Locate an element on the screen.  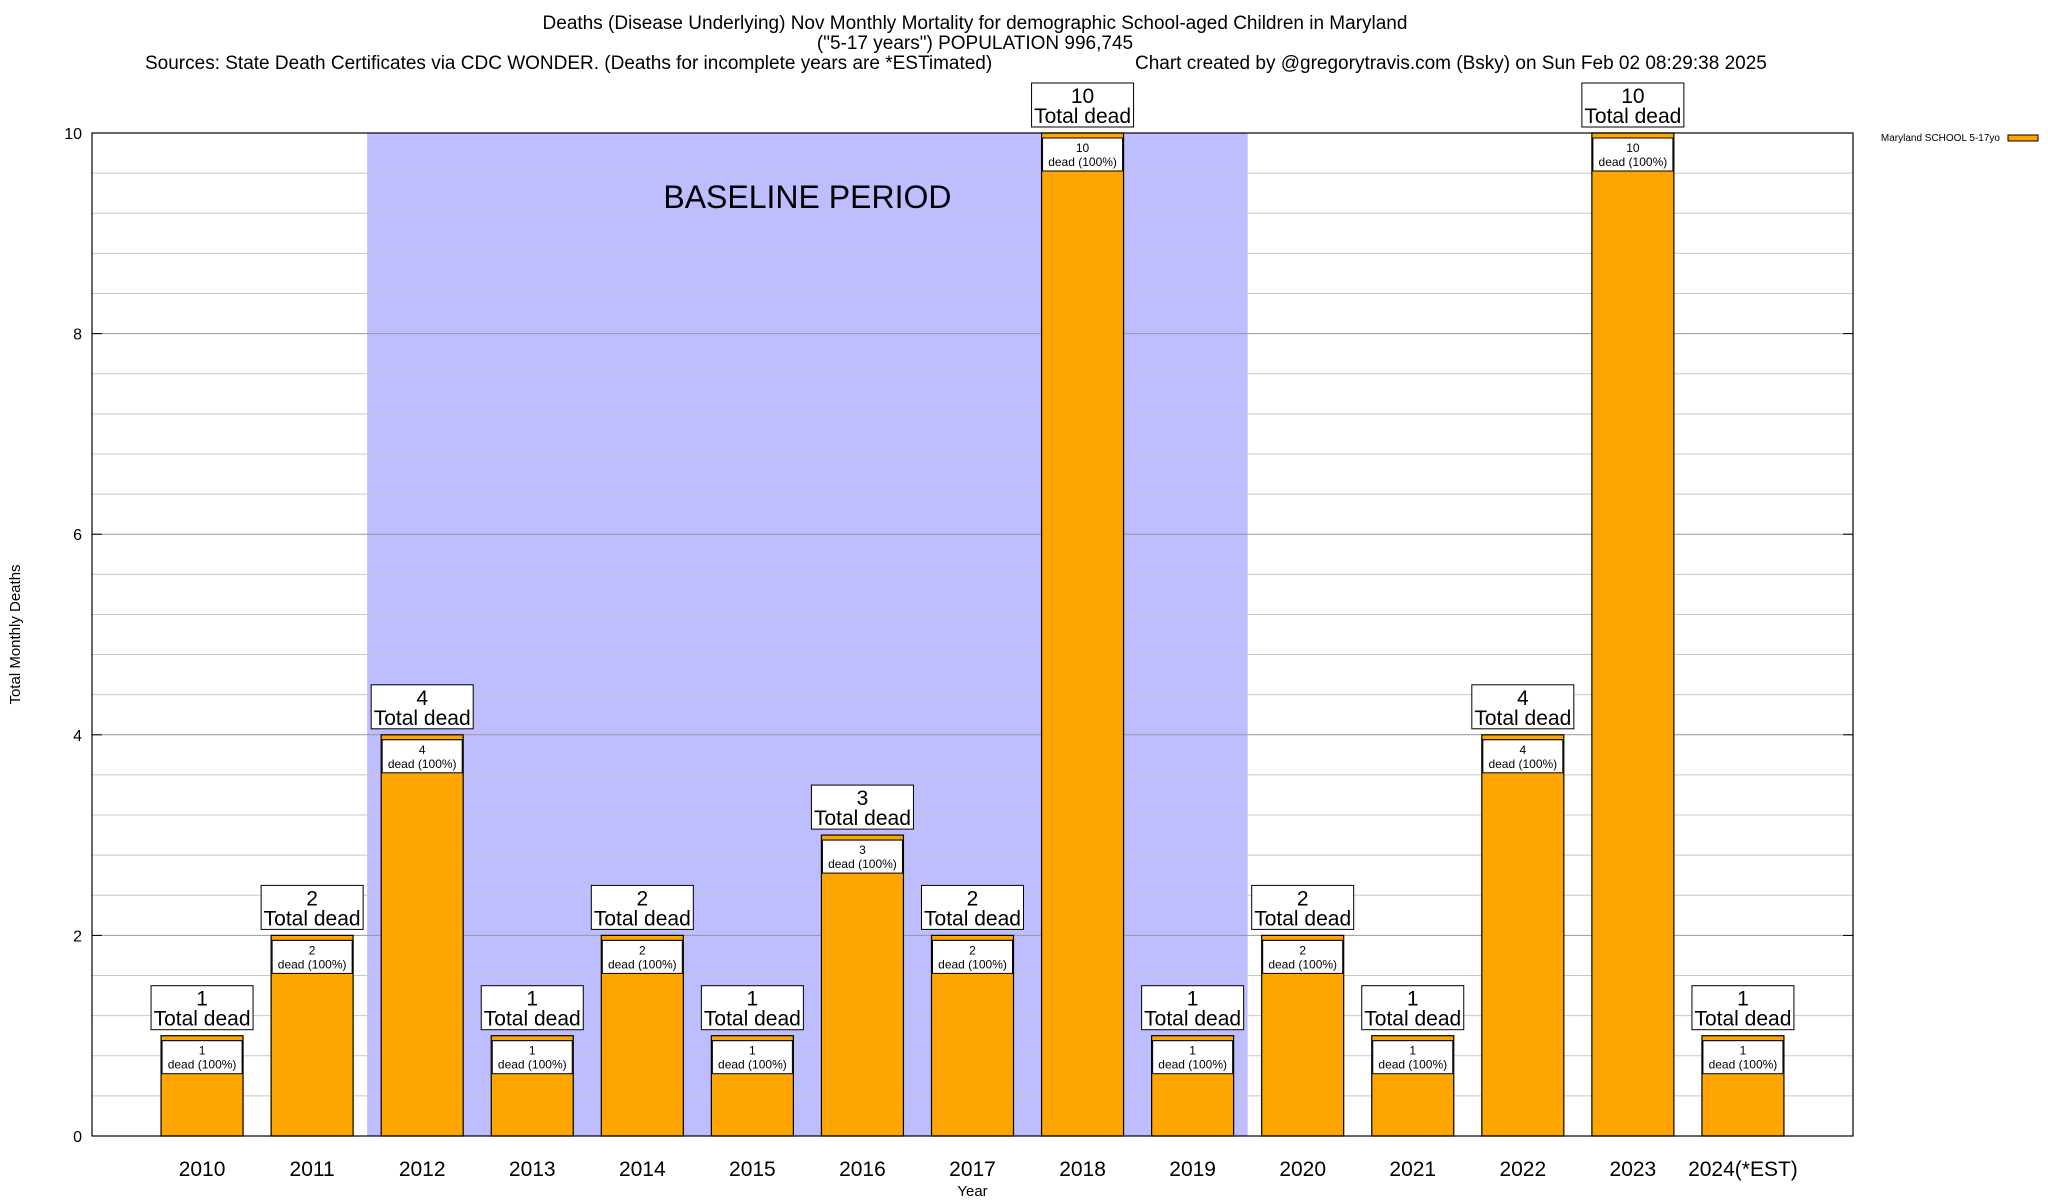
total-value-label: 3 is located at coordinates (863, 798).